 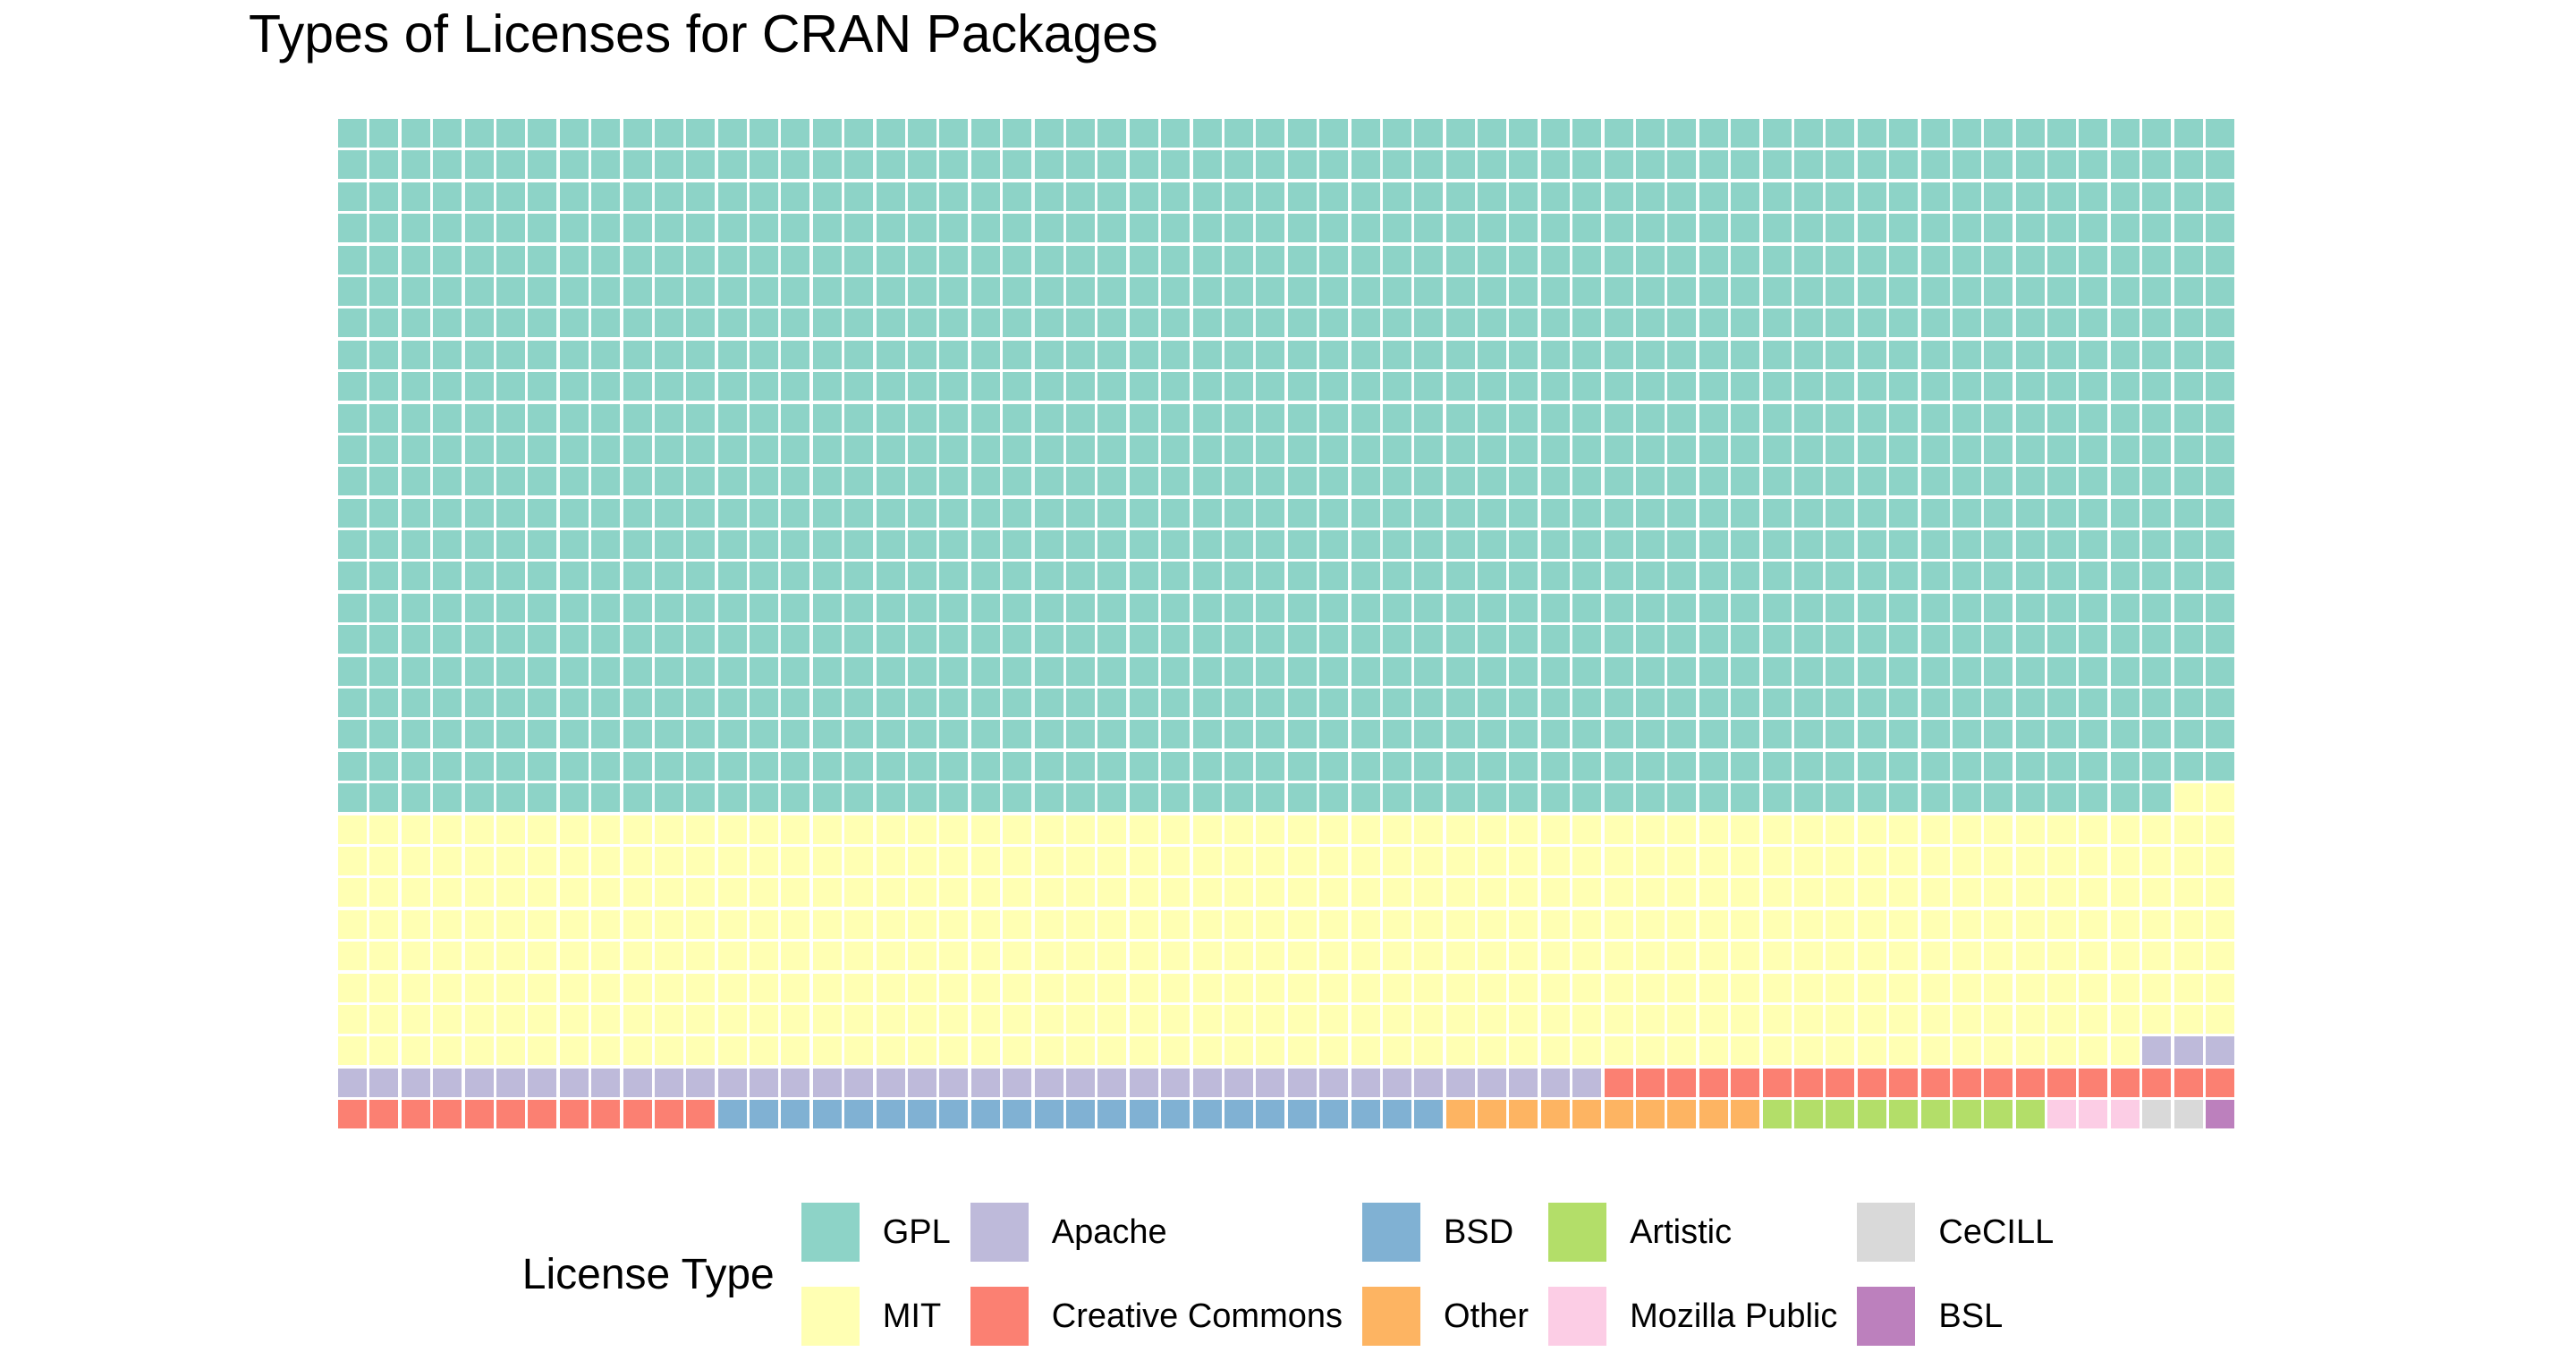 I want to click on waffle-cell-bsd, so click(x=1302, y=1114).